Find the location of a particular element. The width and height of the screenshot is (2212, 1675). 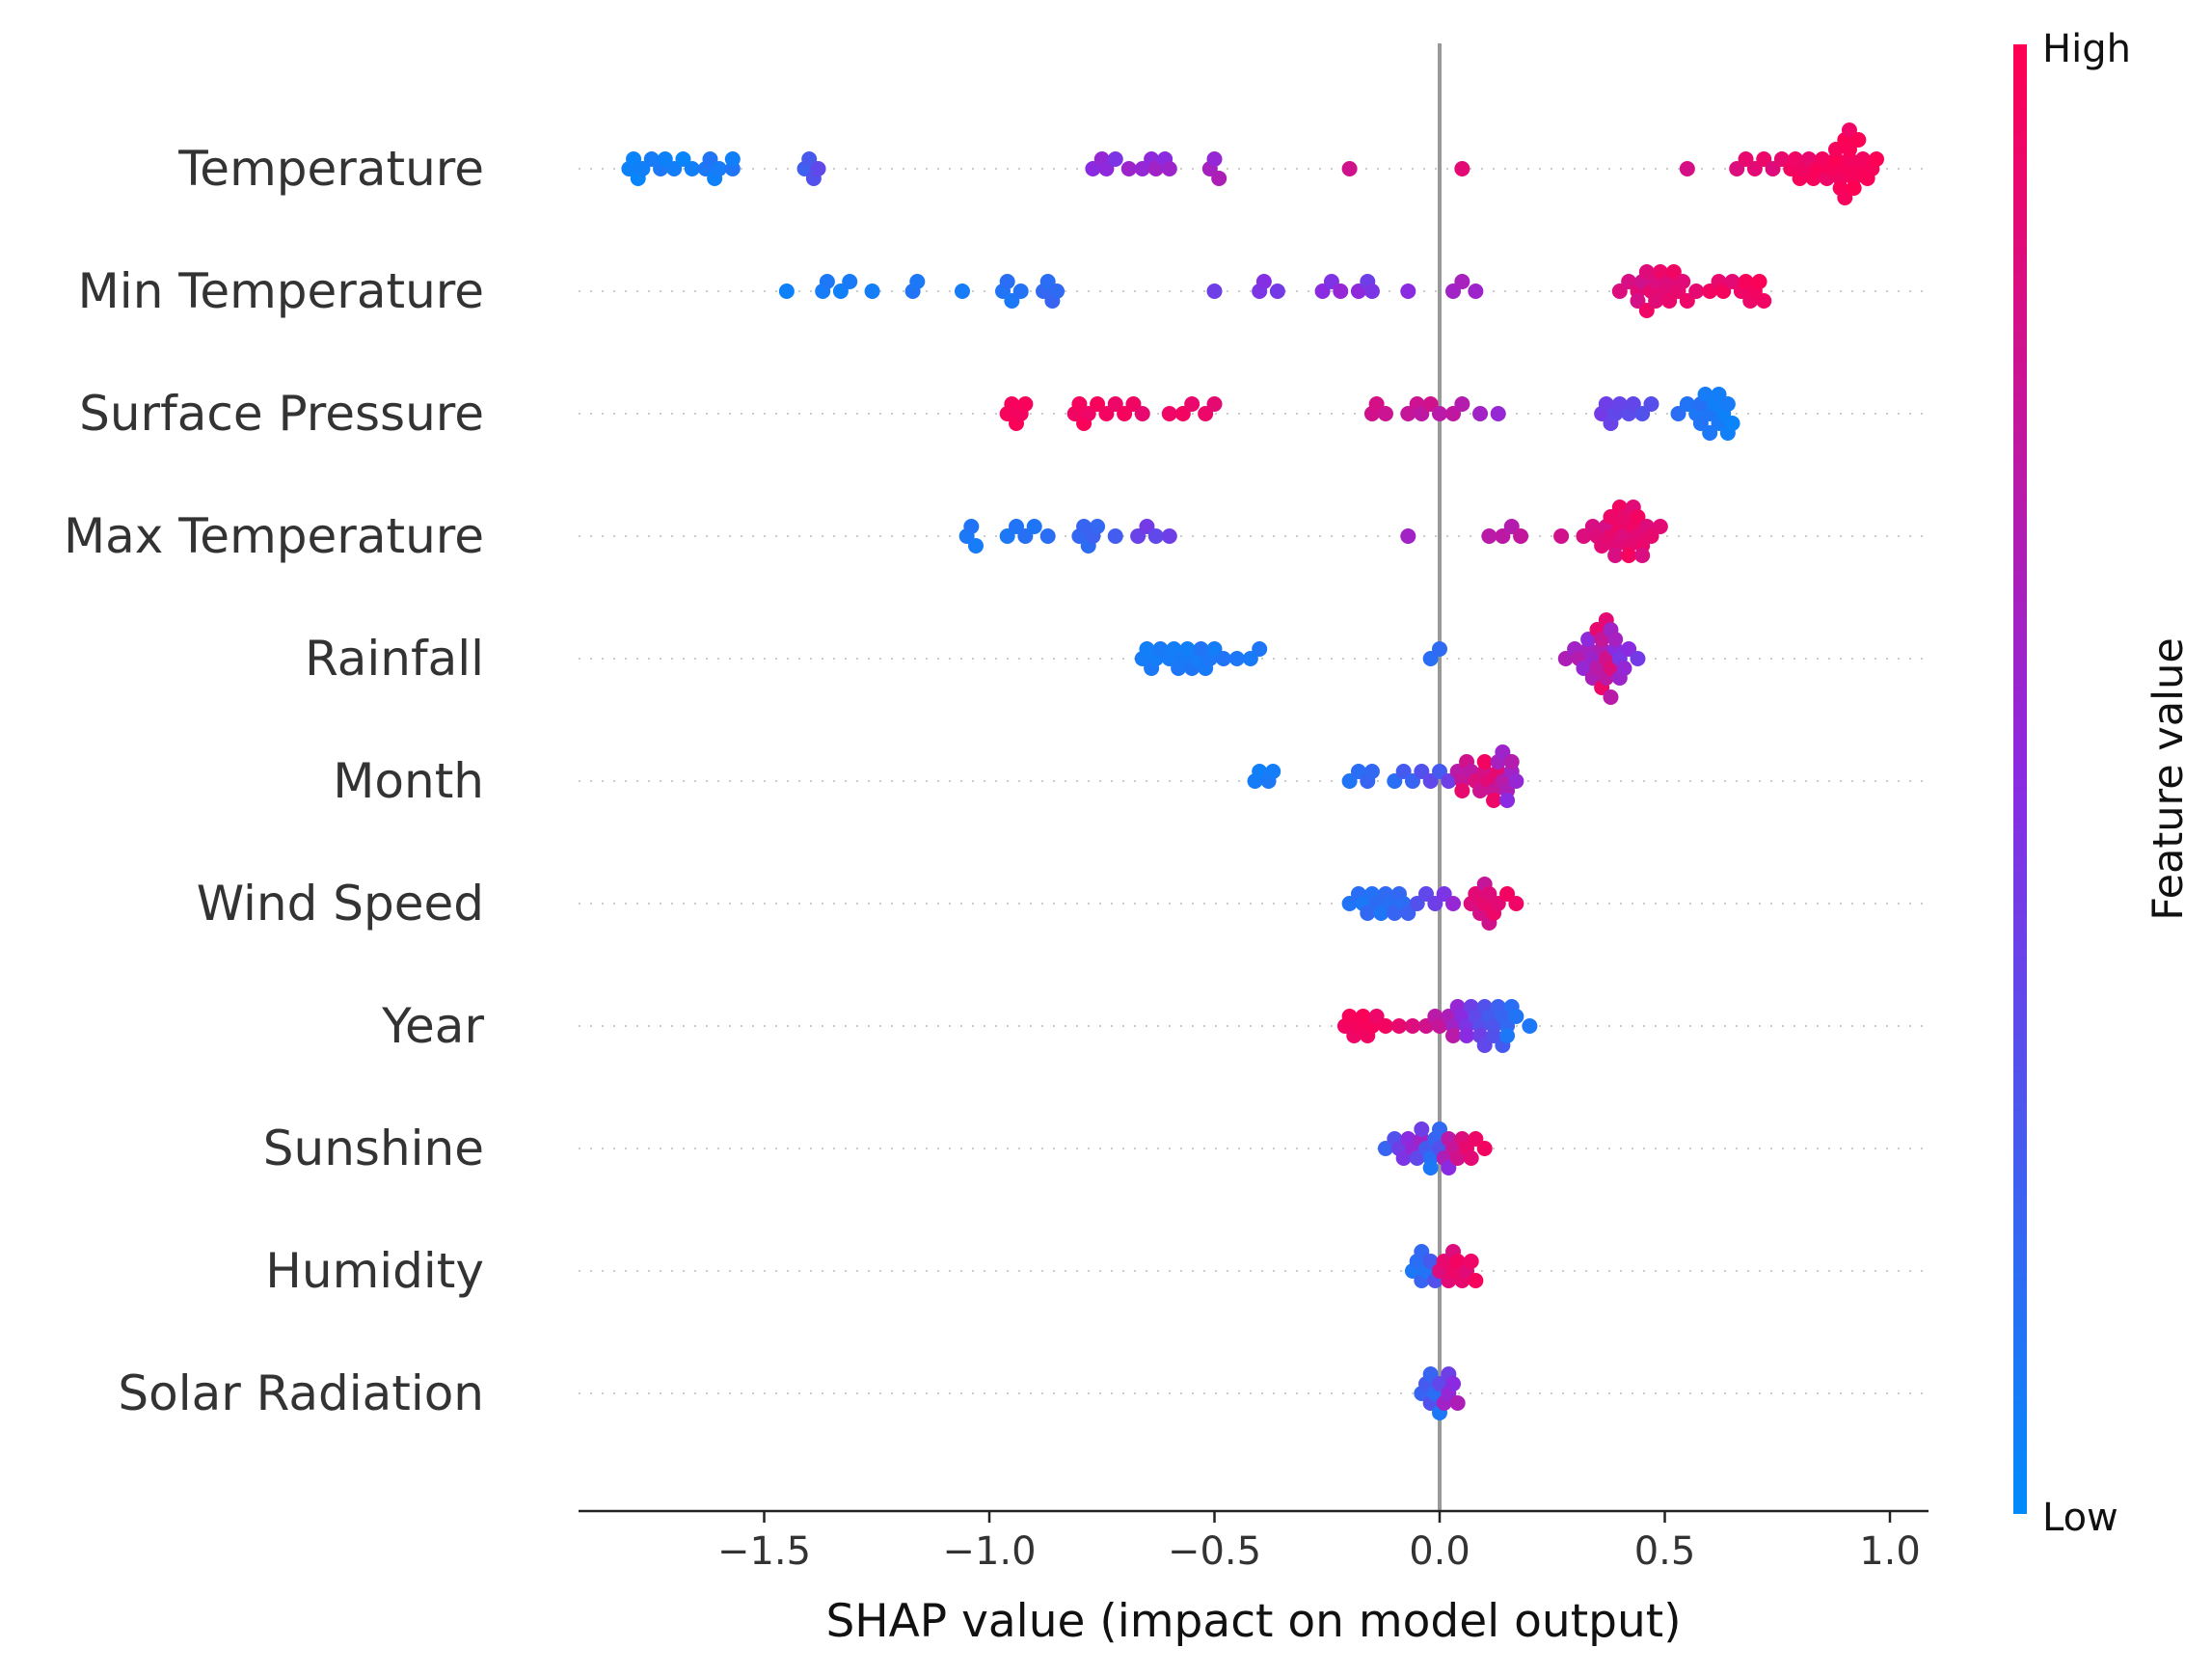

colorbar-low-label: Low is located at coordinates (2080, 1518).